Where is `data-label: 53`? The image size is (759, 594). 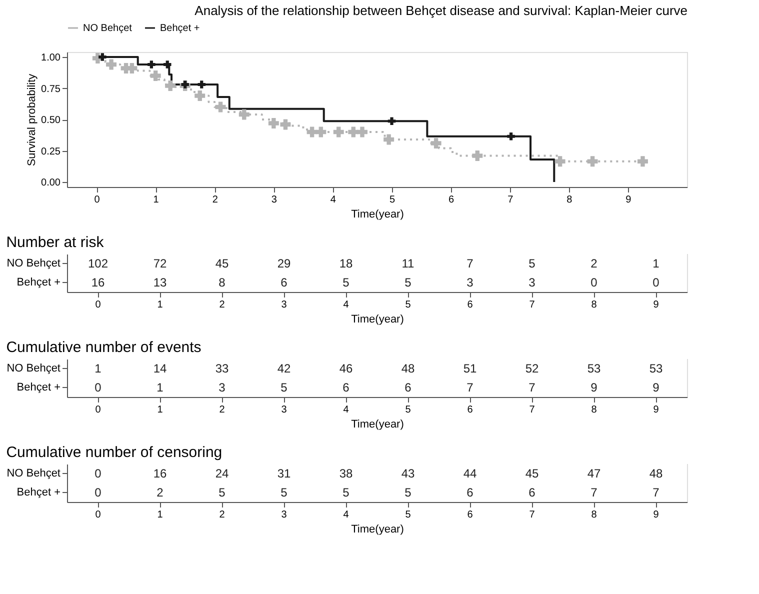 data-label: 53 is located at coordinates (594, 369).